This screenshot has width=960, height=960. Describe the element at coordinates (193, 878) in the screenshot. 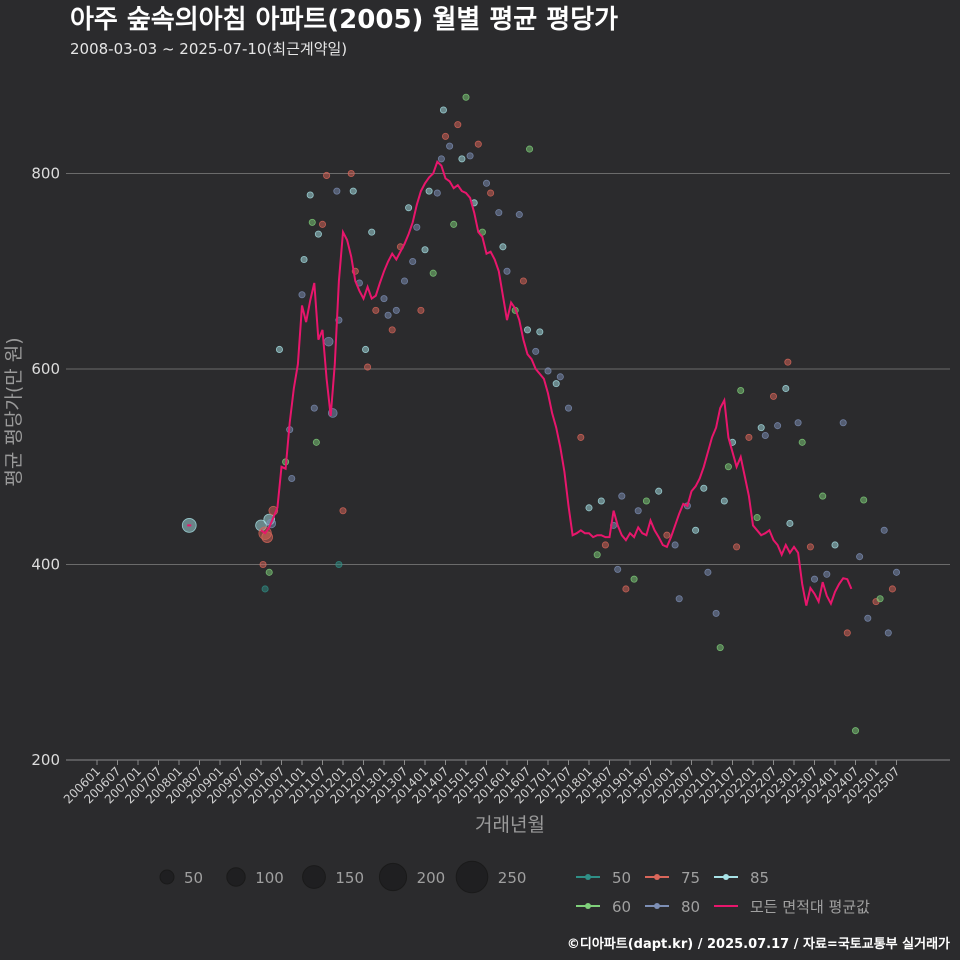

I see `size-legend-label: 50` at that location.